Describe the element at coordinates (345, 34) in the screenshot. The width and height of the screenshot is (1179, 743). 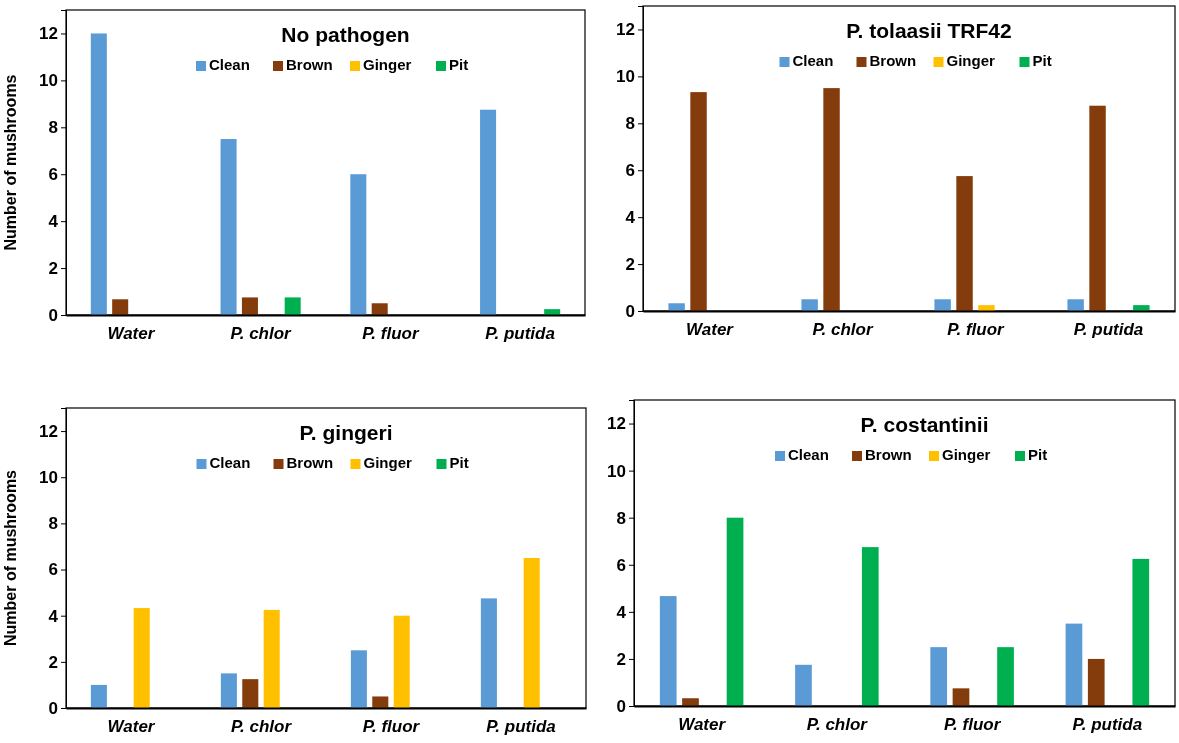
I see `text: No pathogen` at that location.